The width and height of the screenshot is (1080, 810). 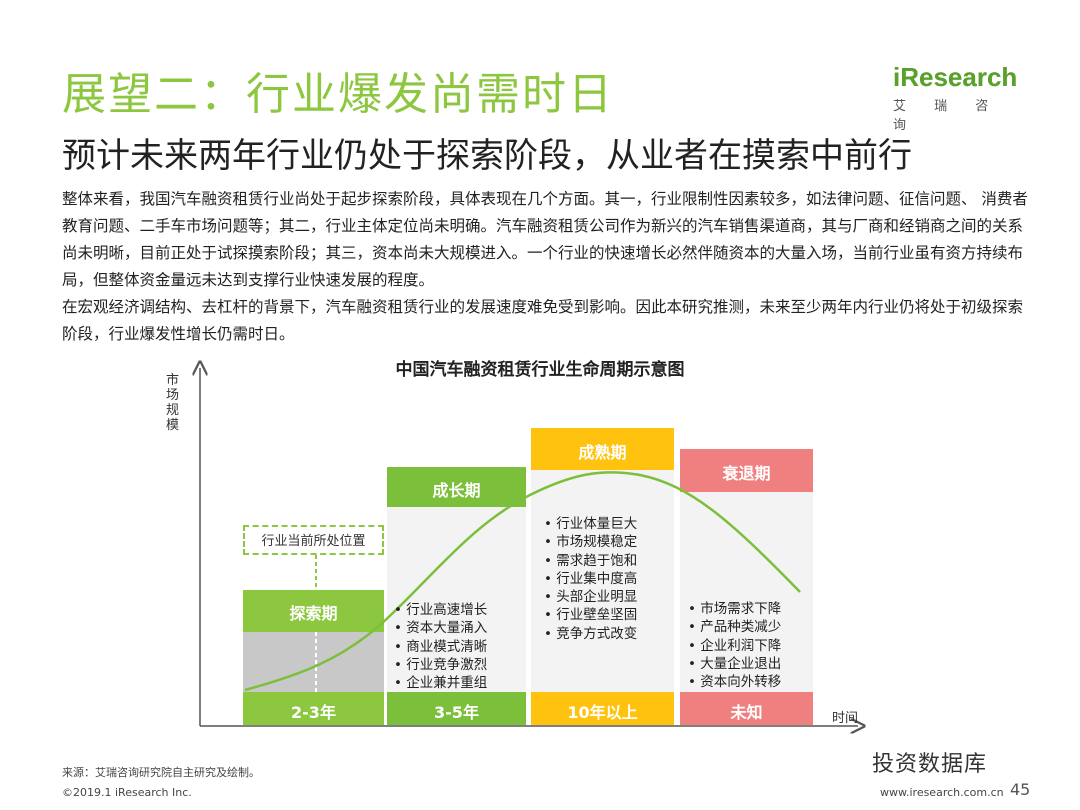 I want to click on list-item: 产品种类减少, so click(x=734, y=627).